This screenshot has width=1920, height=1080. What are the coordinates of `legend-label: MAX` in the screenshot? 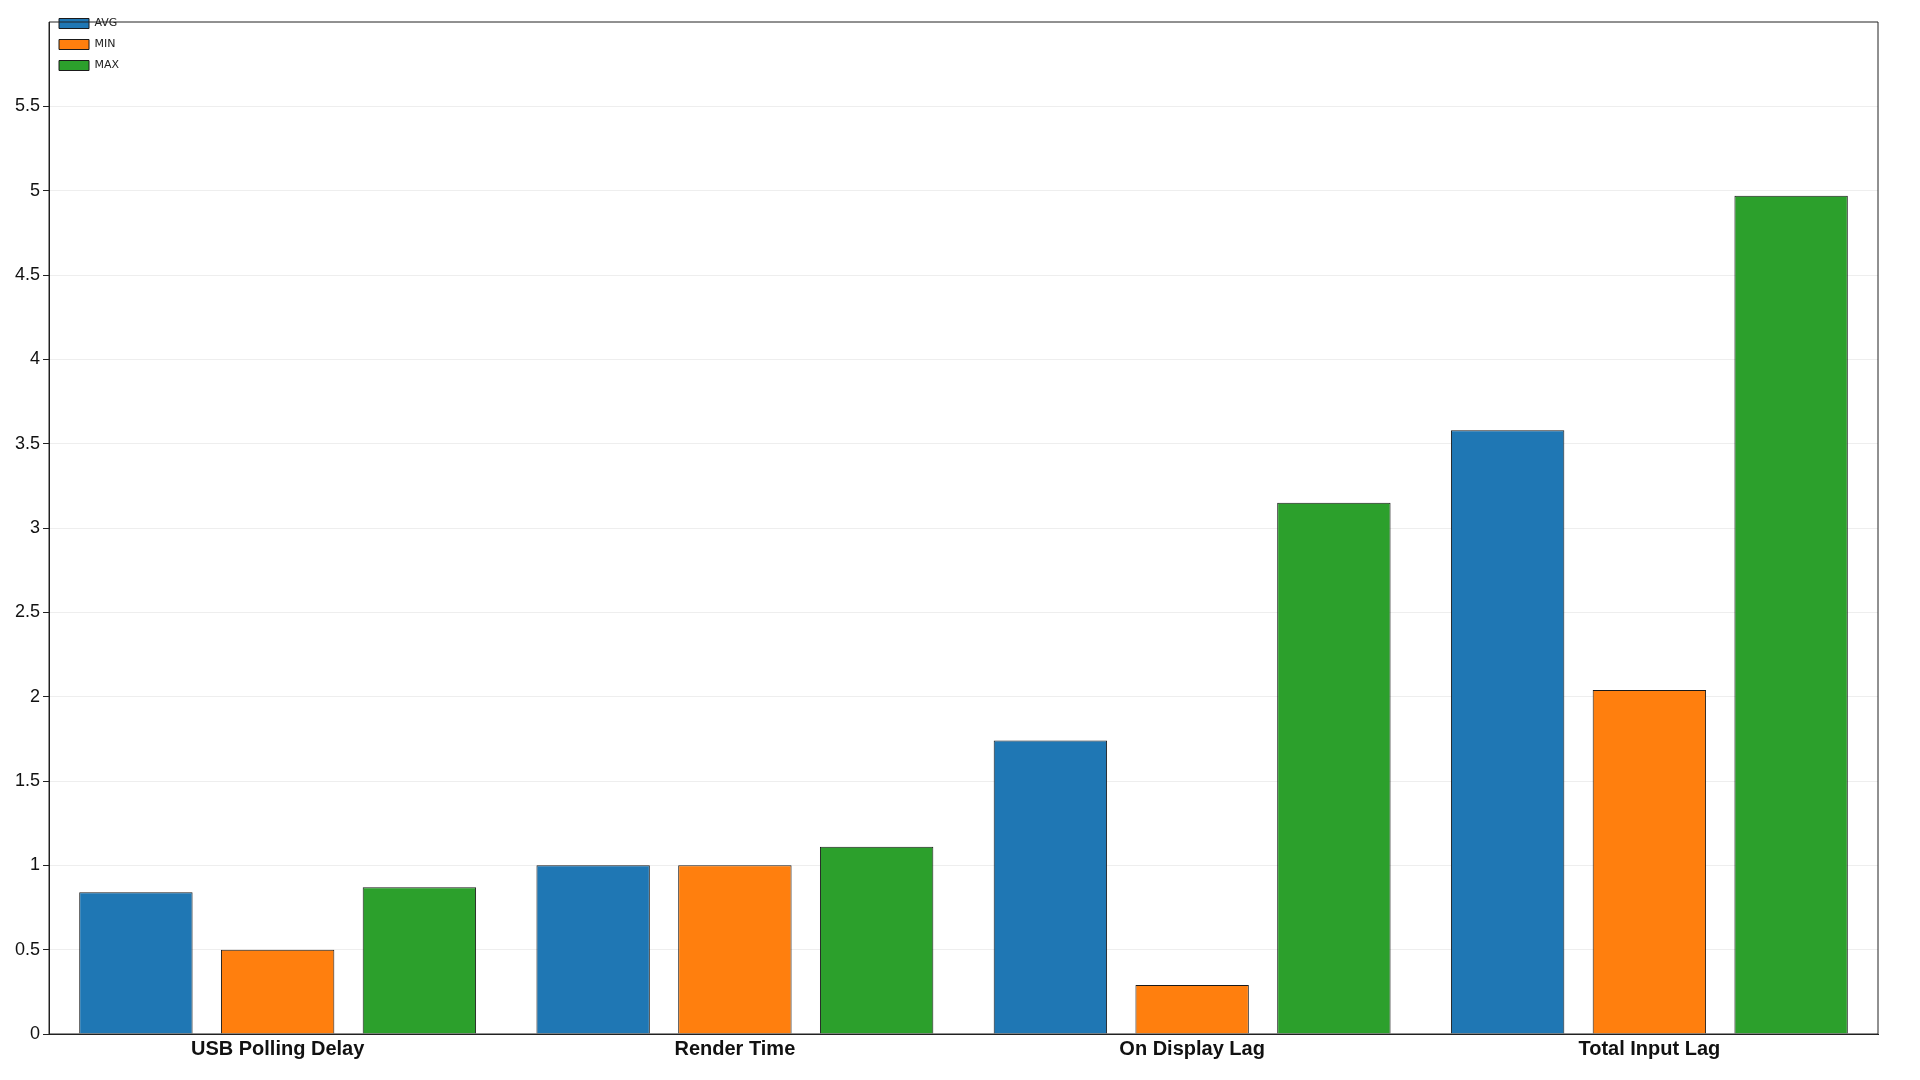 It's located at (107, 65).